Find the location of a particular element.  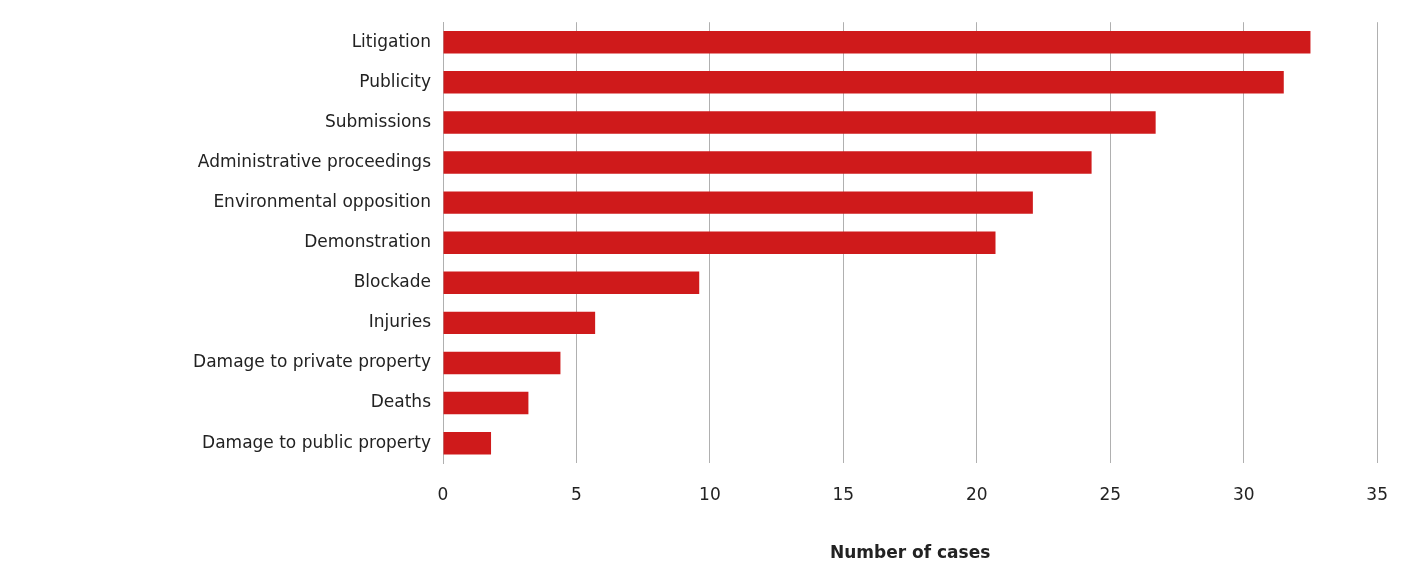

x-tick-label: 0 is located at coordinates (443, 493).